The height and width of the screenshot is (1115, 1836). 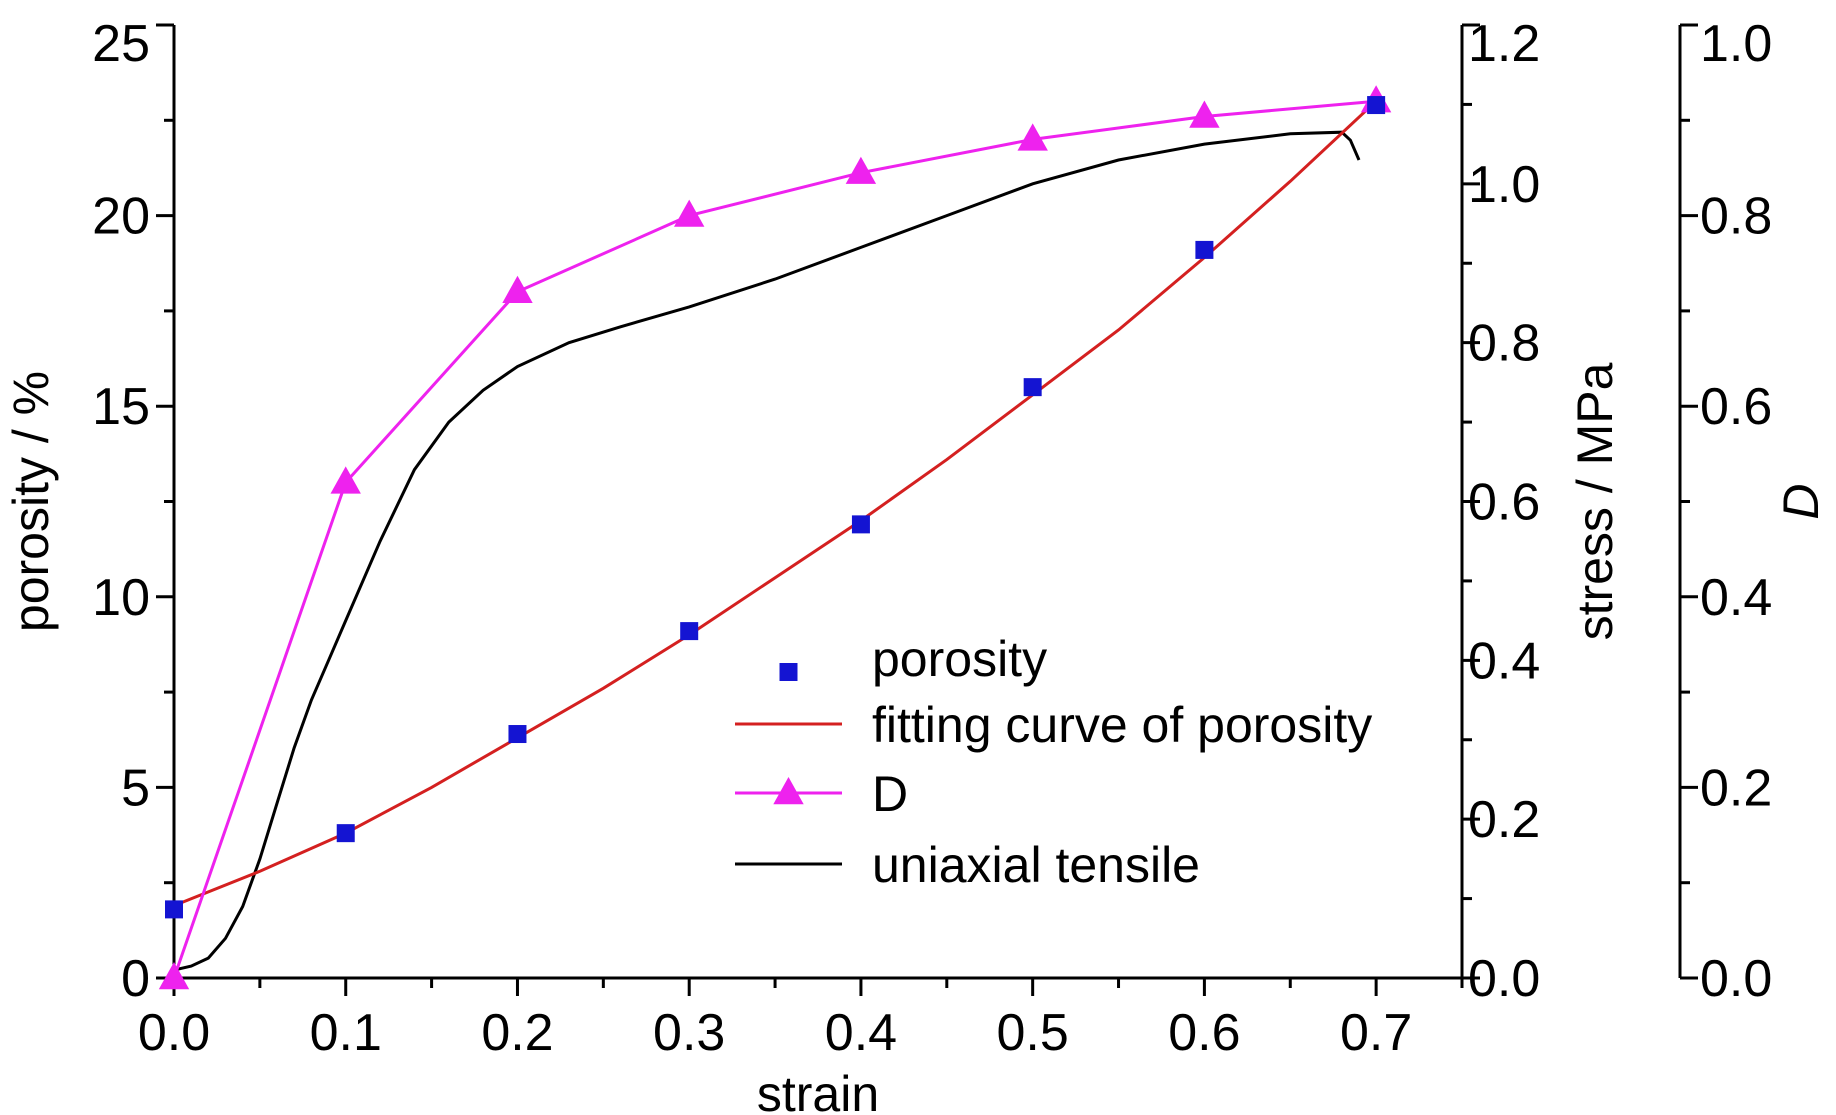 What do you see at coordinates (1736, 44) in the screenshot?
I see `D-tick-label: 1.0` at bounding box center [1736, 44].